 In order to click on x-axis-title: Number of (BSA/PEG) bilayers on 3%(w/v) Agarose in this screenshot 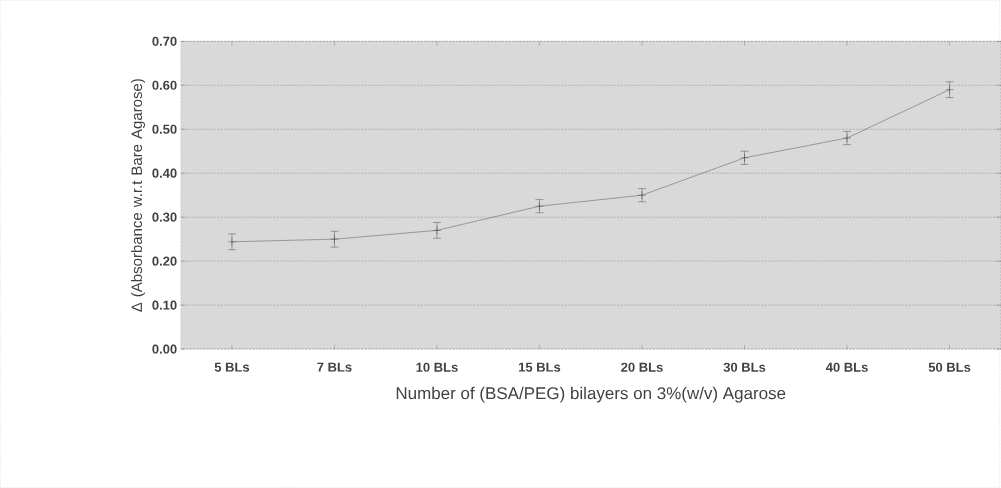, I will do `click(591, 394)`.